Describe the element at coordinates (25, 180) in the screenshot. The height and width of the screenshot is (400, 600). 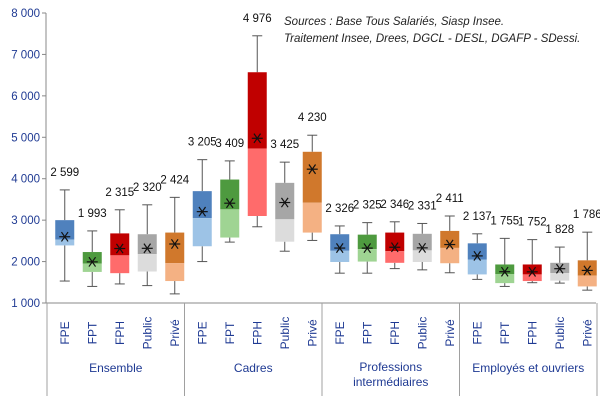
I see `y-tick-label: 4 000` at that location.